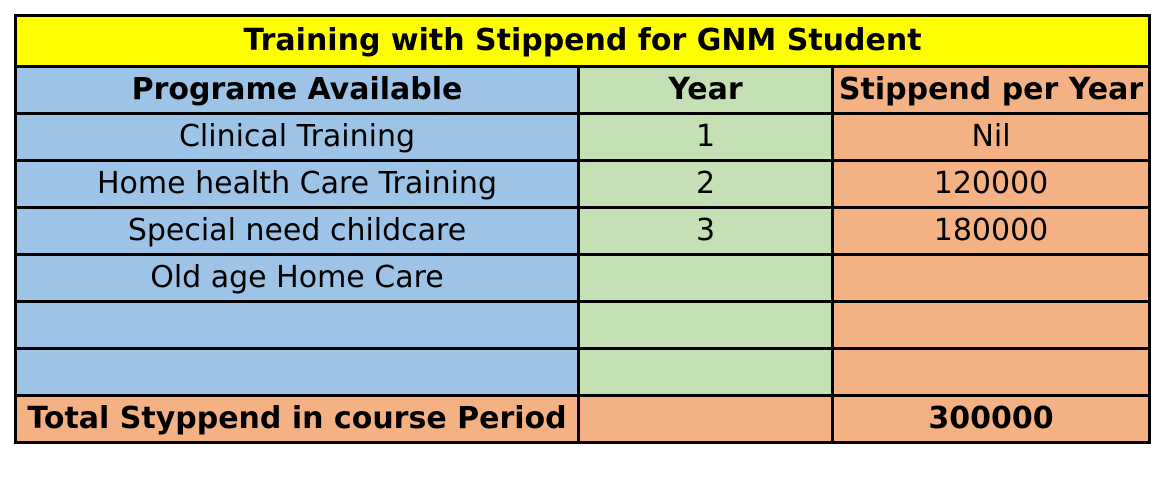  What do you see at coordinates (705, 137) in the screenshot?
I see `year-cell: 1` at bounding box center [705, 137].